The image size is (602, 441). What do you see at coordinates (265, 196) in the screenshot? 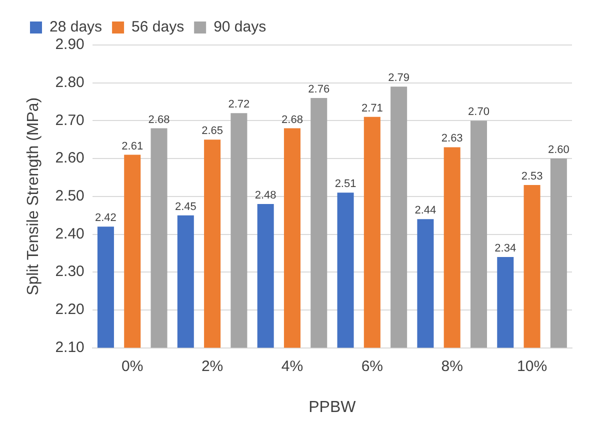
I see `data-label: 2.48` at bounding box center [265, 196].